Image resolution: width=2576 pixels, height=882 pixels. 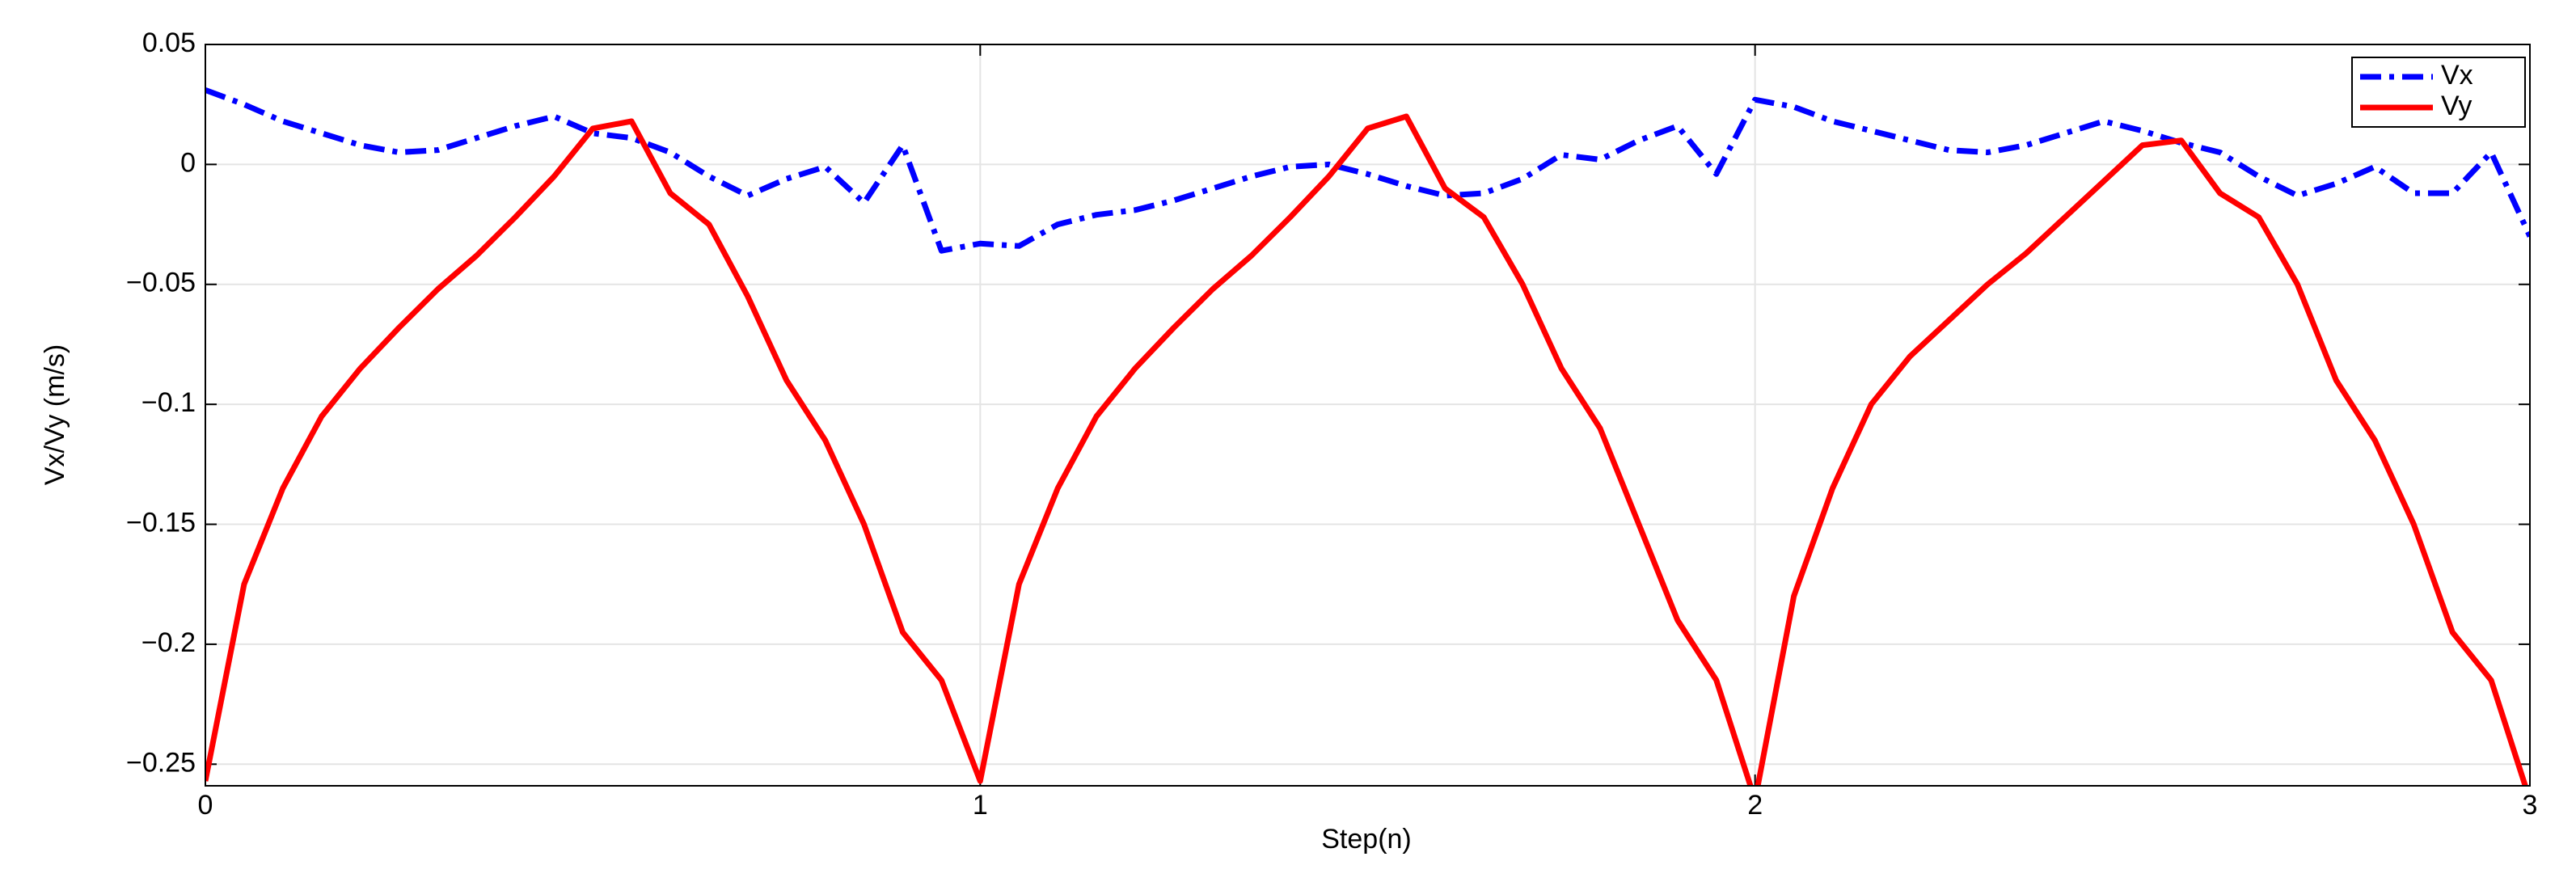 I want to click on legend-label: Vx, so click(x=2457, y=76).